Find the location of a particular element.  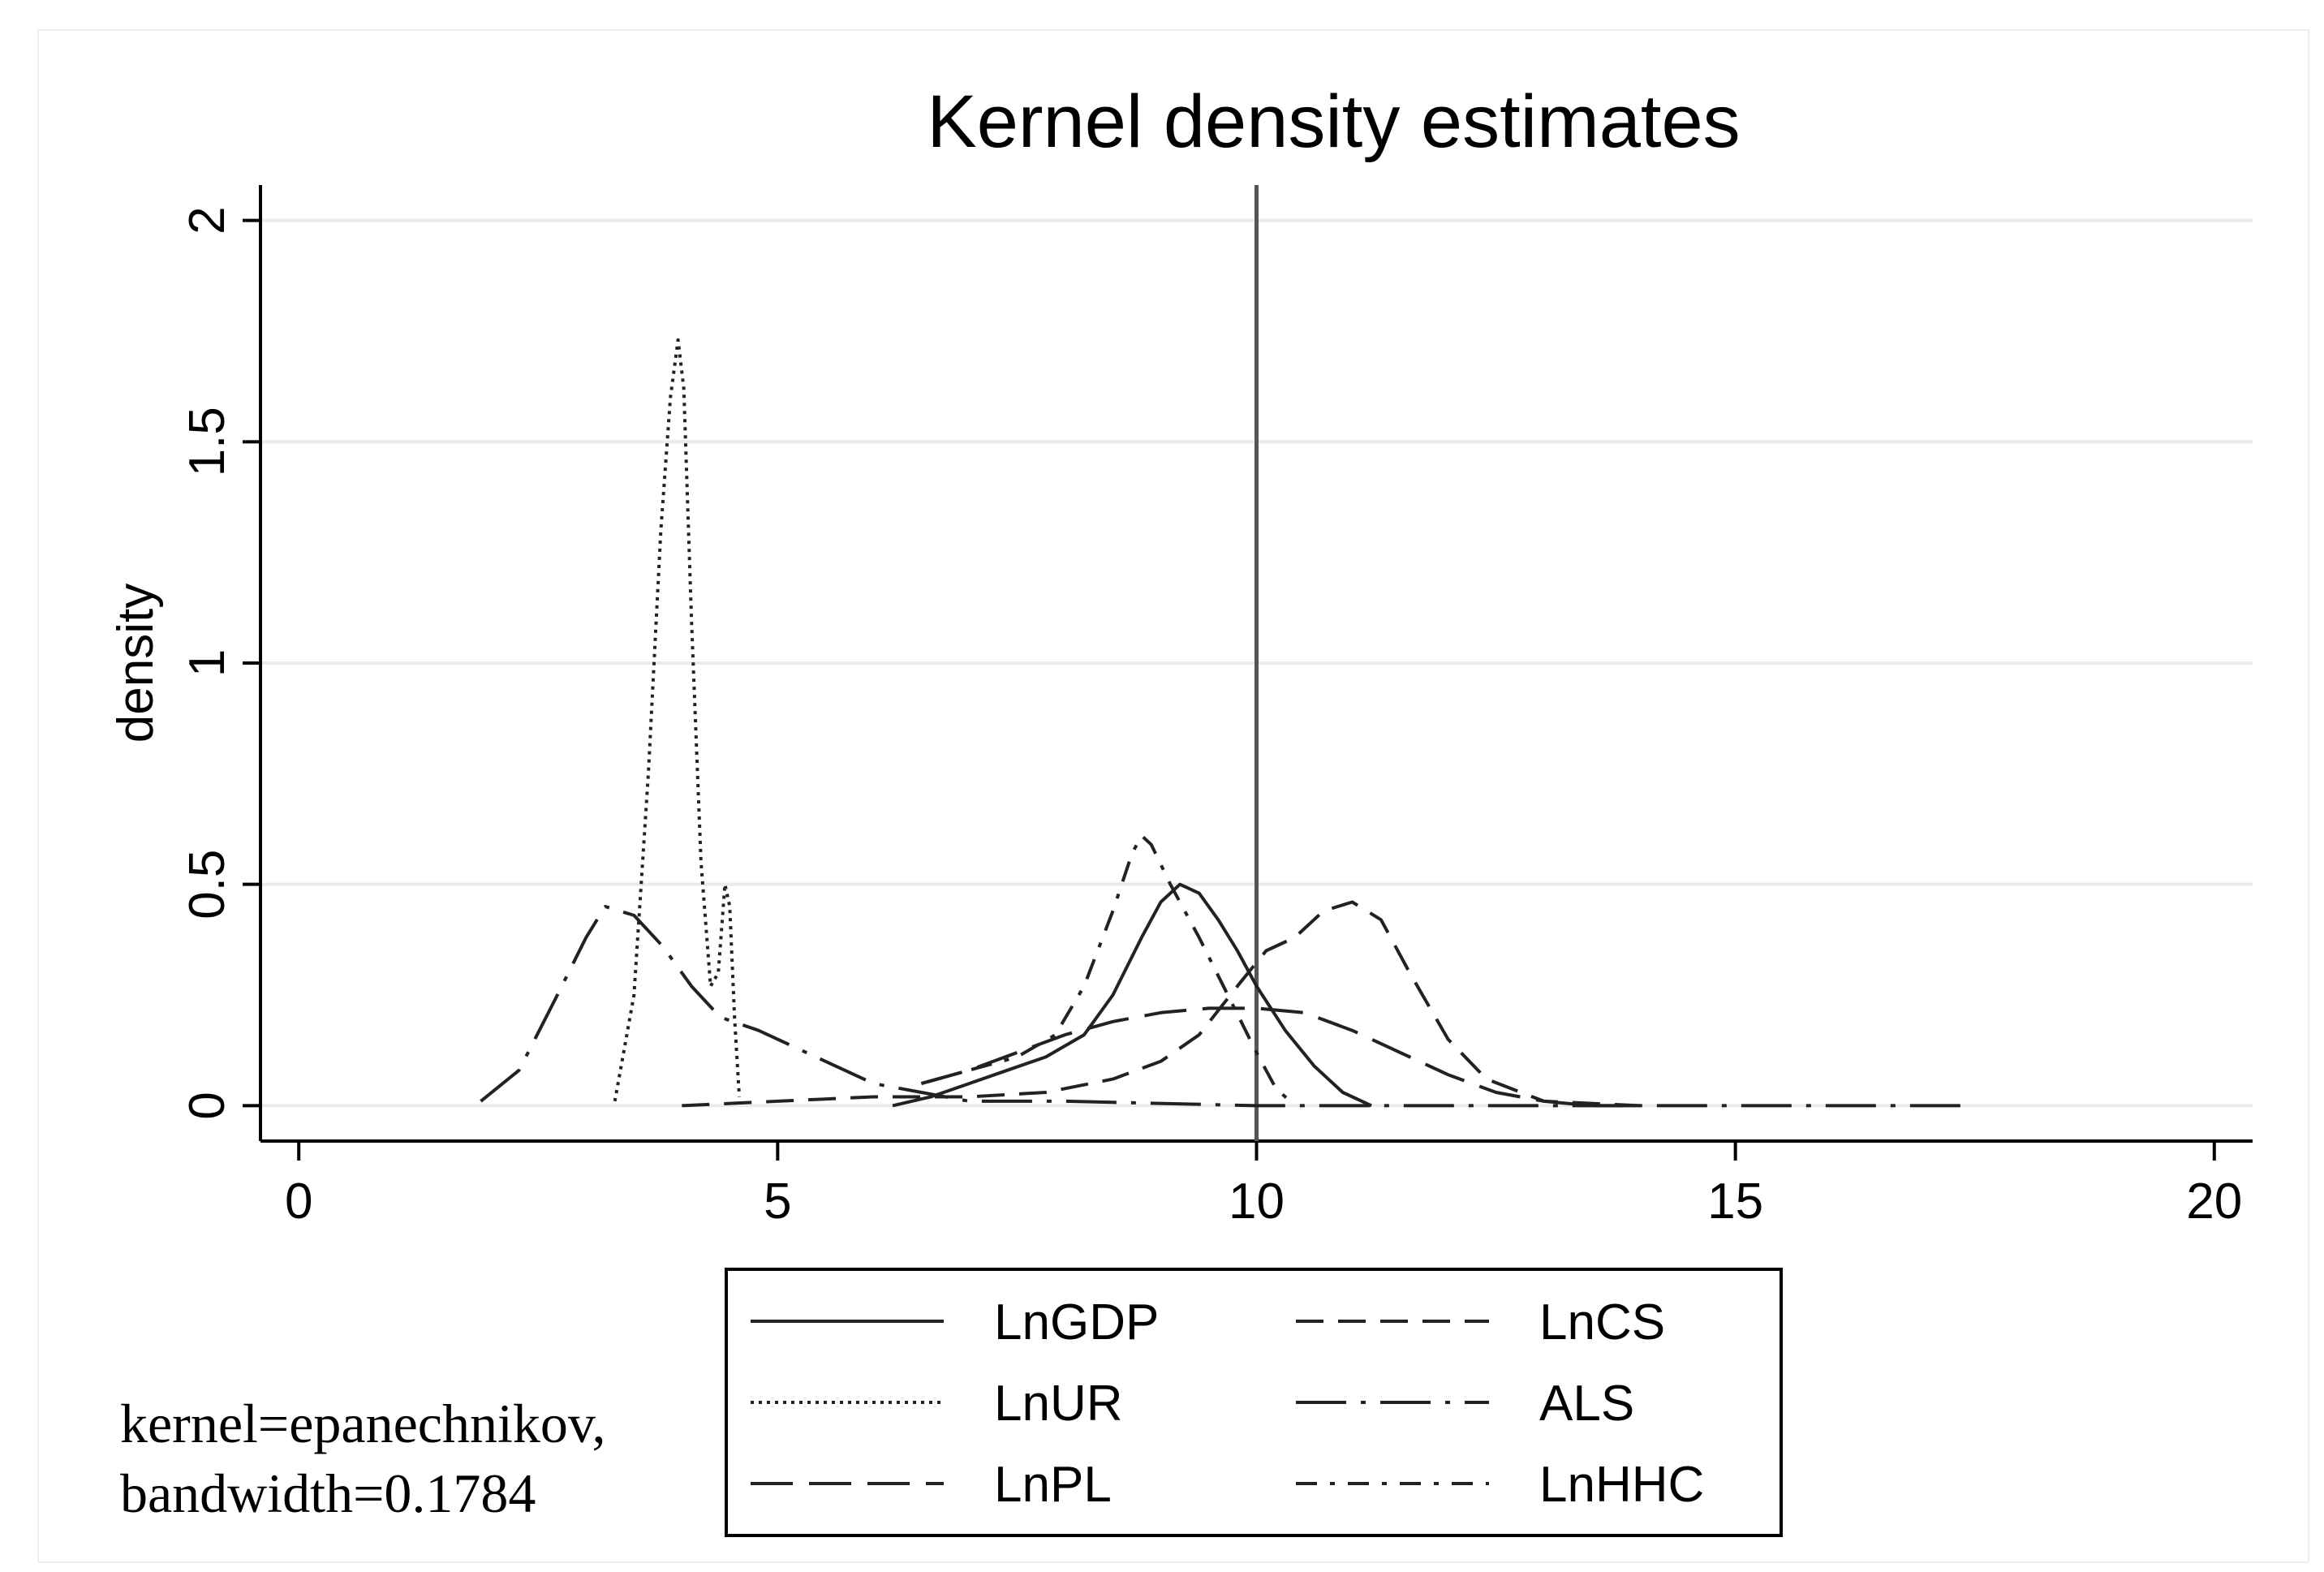

x-tick-label-2: 10 is located at coordinates (1257, 1202).